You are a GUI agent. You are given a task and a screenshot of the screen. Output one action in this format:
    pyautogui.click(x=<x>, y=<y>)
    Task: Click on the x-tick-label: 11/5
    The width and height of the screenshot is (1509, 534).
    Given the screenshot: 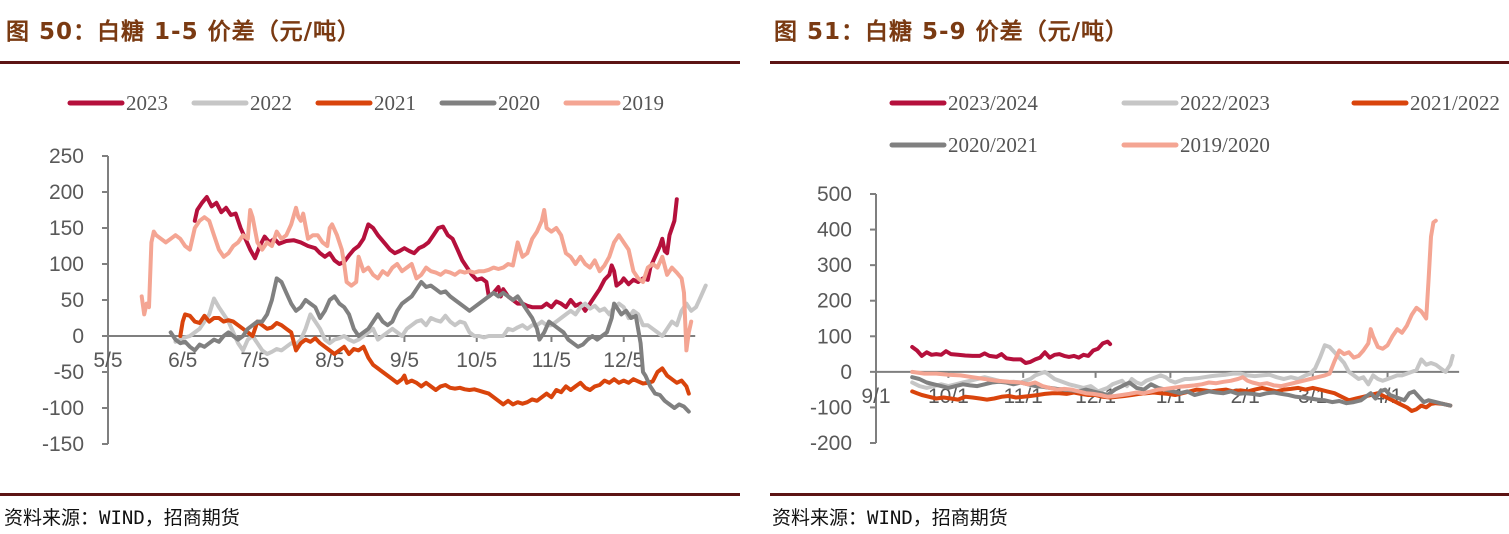 What is the action you would take?
    pyautogui.click(x=551, y=360)
    